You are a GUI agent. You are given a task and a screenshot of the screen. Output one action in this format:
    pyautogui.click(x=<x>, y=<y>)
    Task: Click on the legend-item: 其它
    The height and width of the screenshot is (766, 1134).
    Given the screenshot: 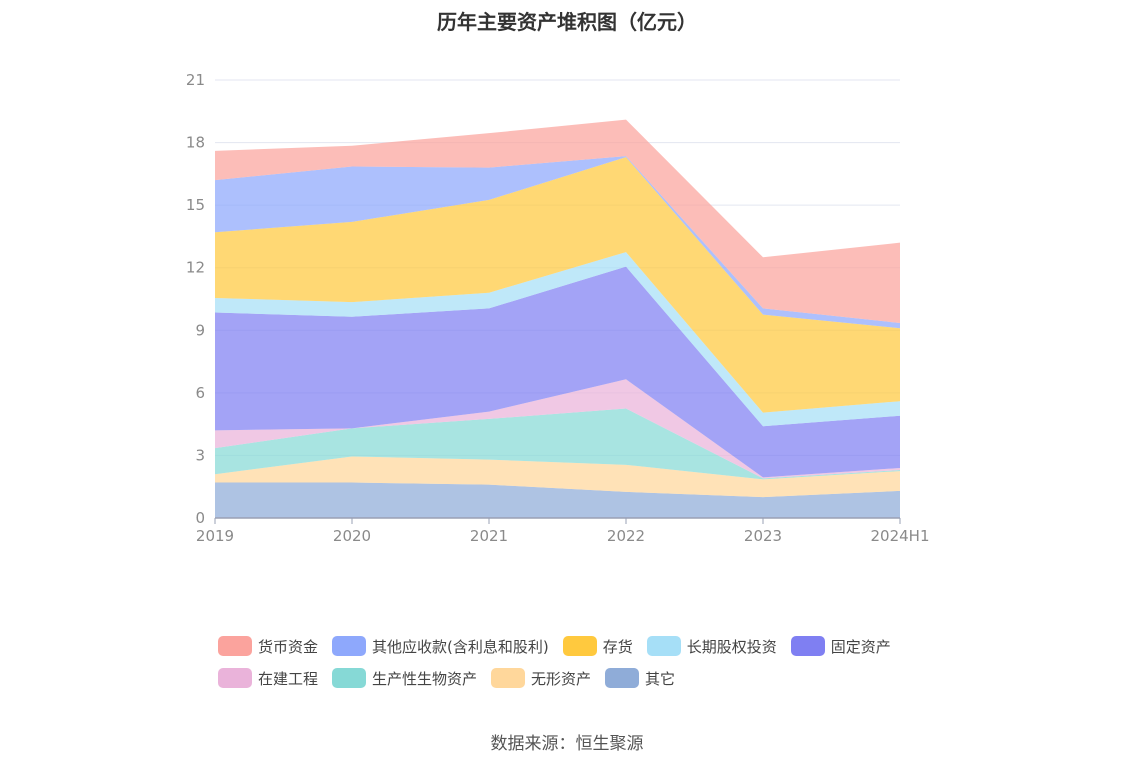 What is the action you would take?
    pyautogui.click(x=640, y=678)
    